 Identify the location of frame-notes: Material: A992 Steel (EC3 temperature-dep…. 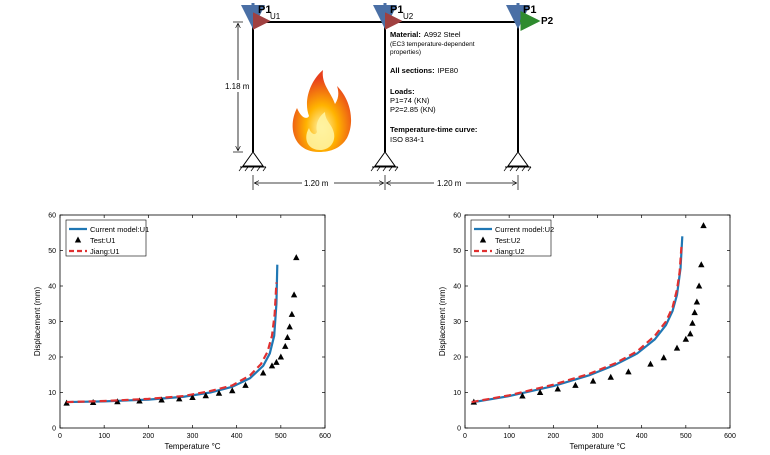
(433, 87).